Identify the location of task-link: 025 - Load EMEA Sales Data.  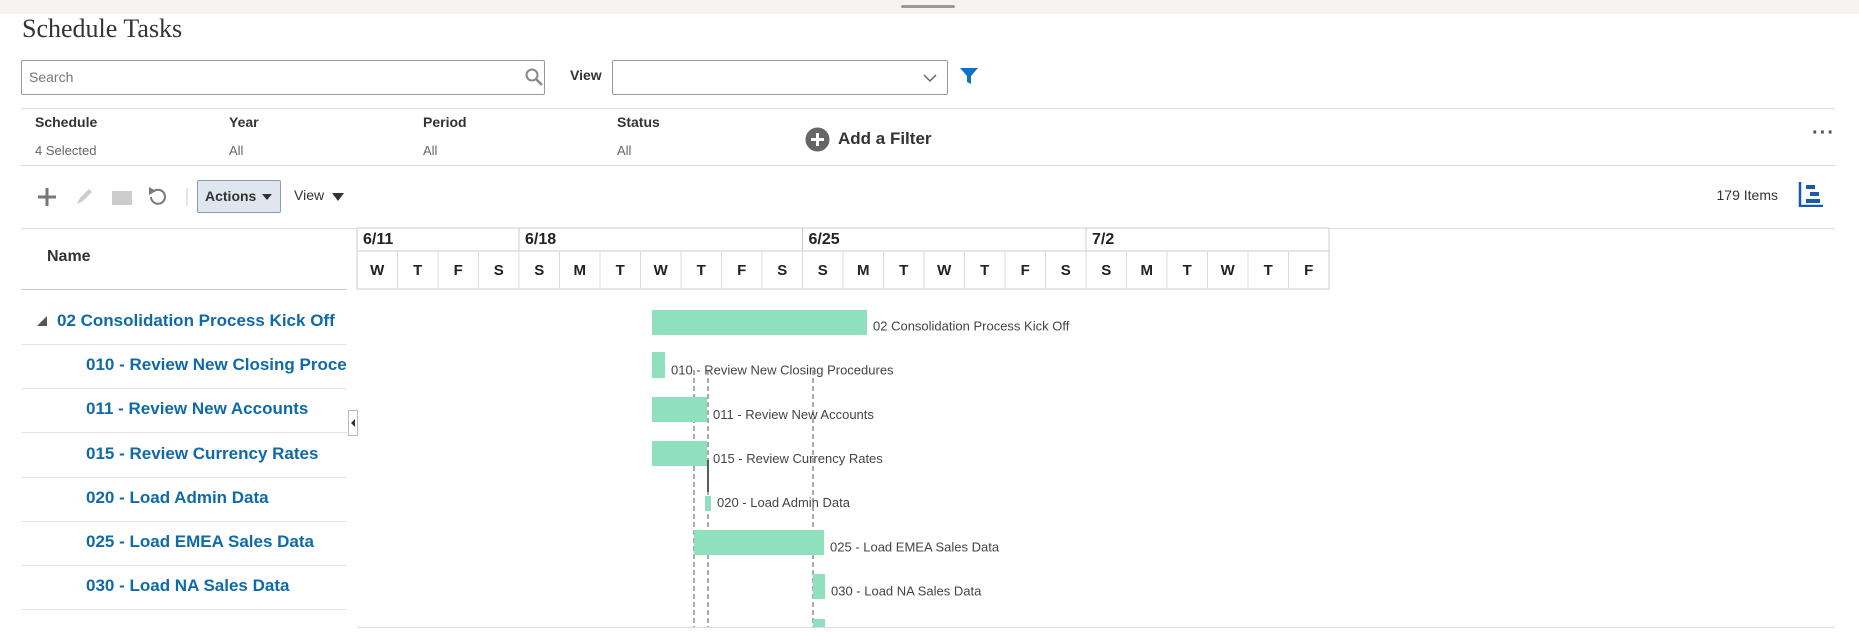
(200, 541).